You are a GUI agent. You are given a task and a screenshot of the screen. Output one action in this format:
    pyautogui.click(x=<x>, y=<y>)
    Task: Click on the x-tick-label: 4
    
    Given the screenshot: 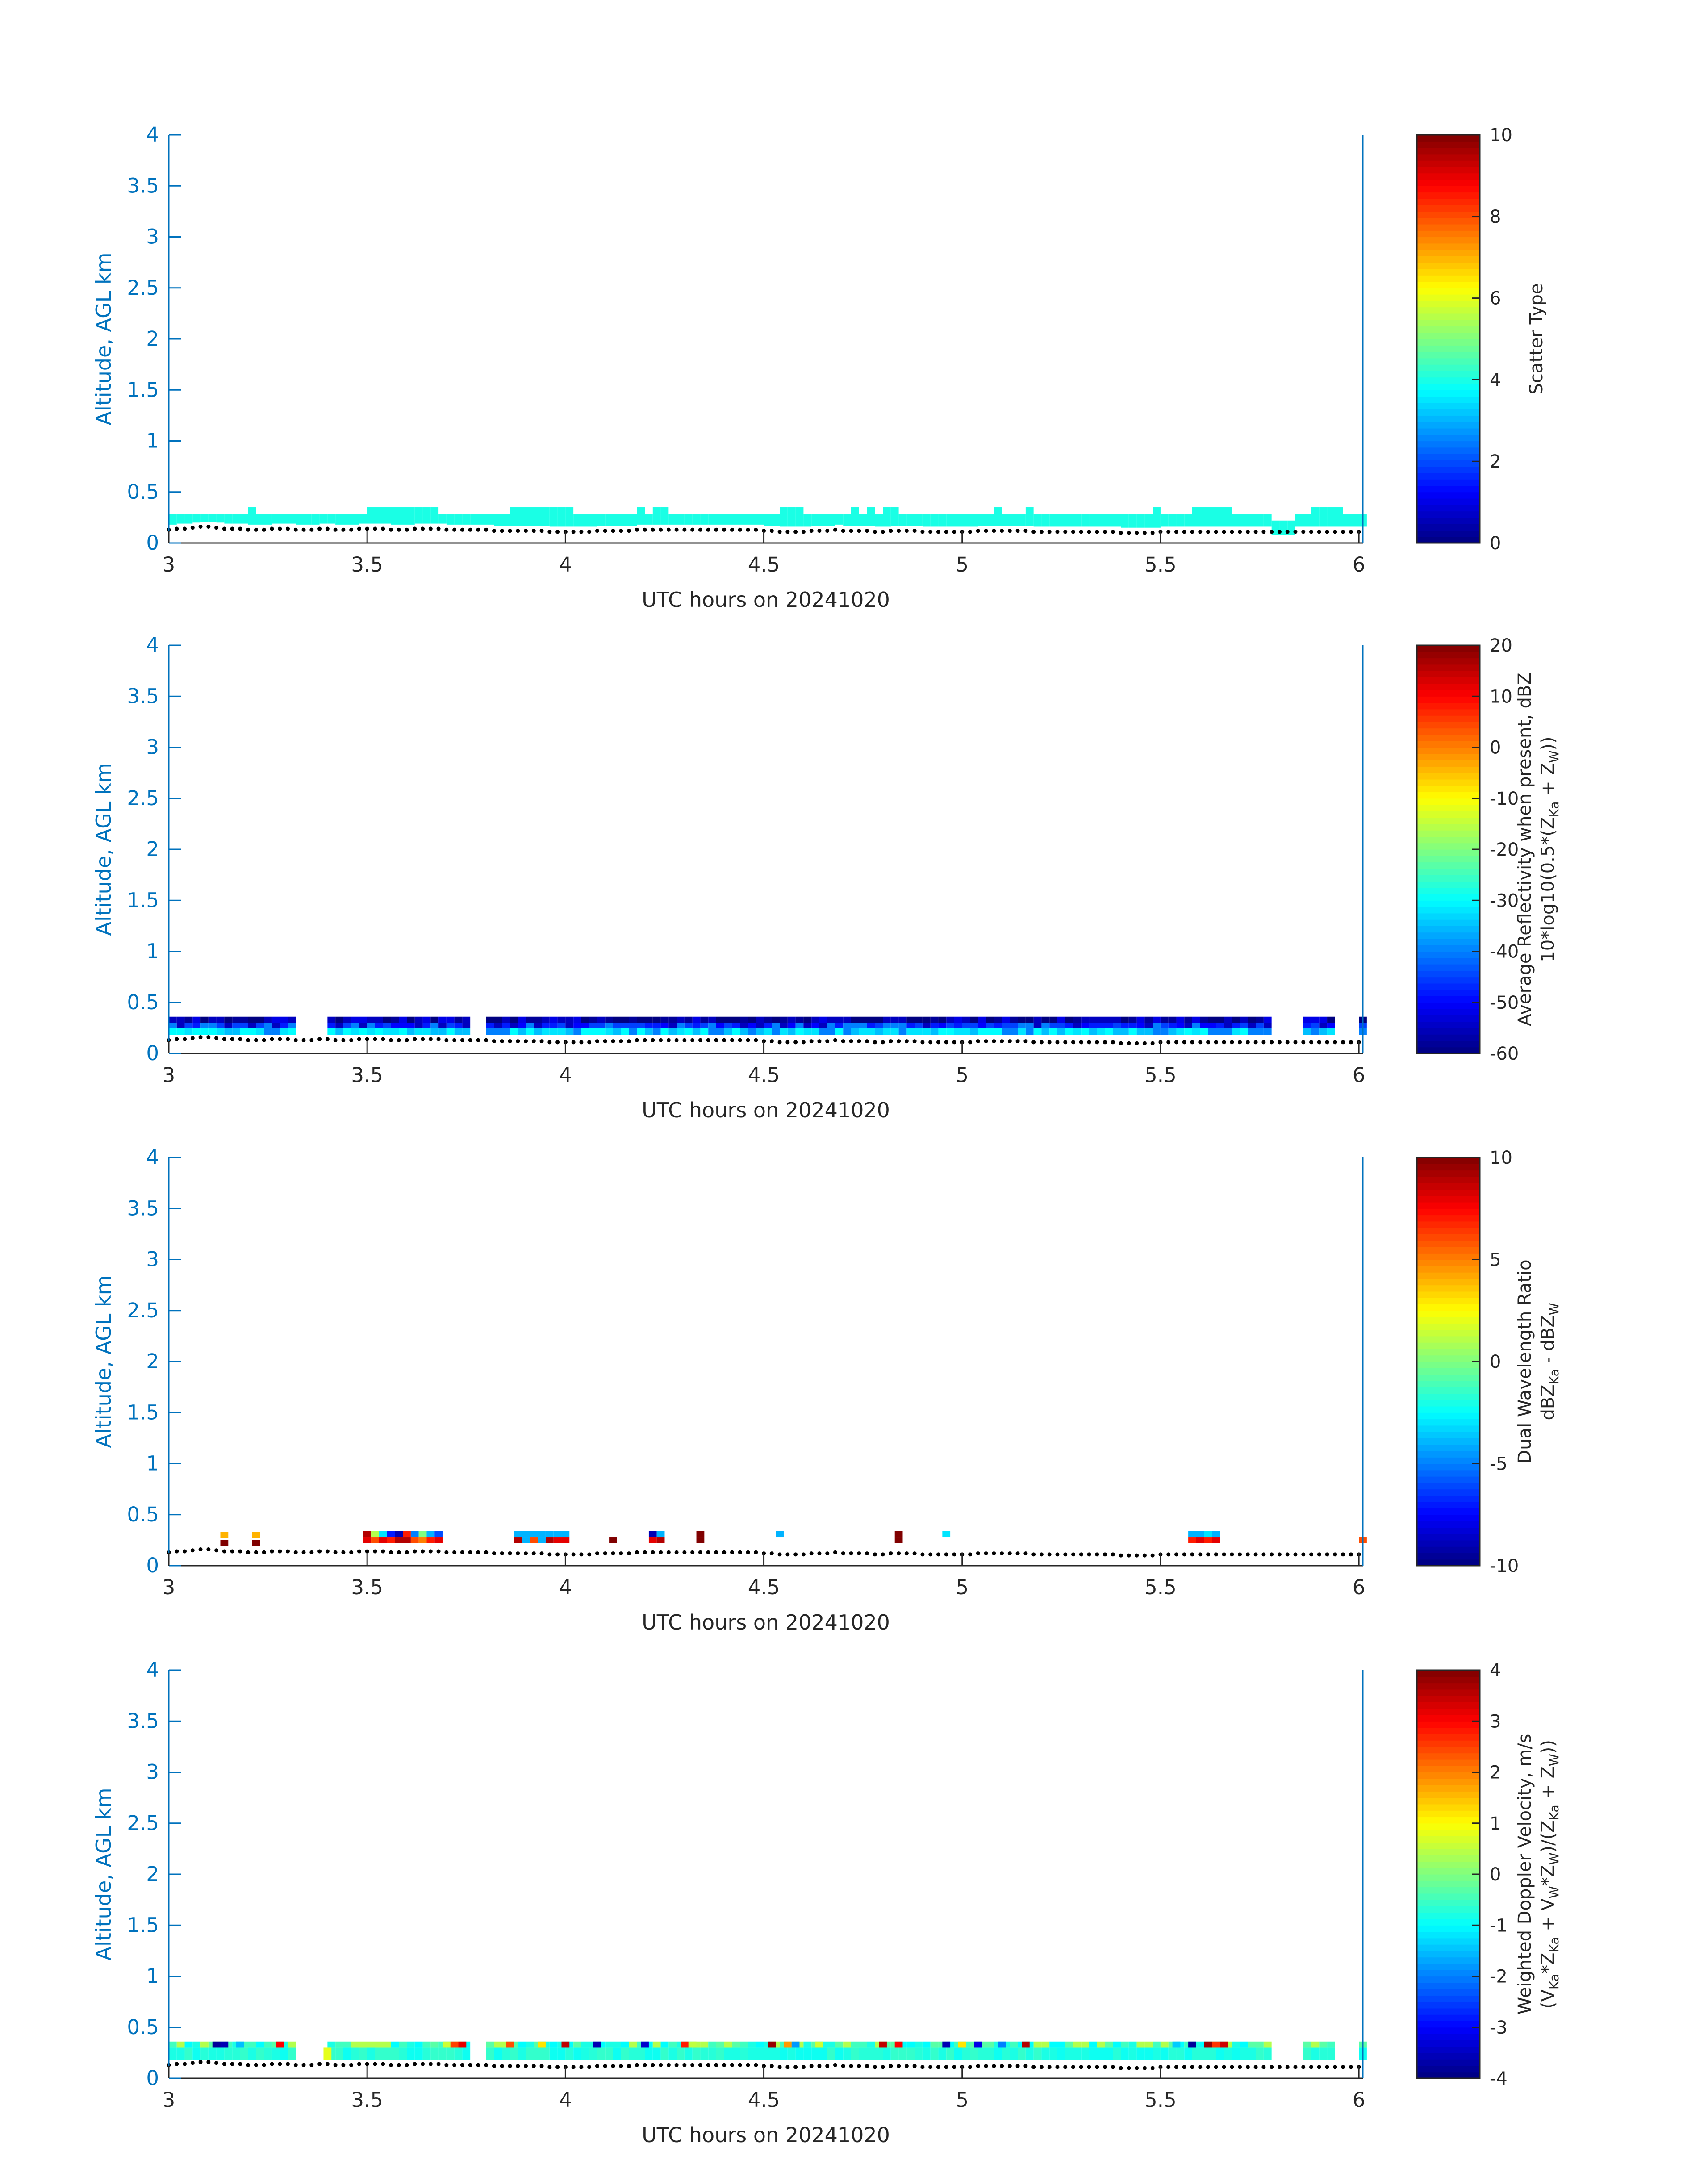 What is the action you would take?
    pyautogui.click(x=565, y=2100)
    